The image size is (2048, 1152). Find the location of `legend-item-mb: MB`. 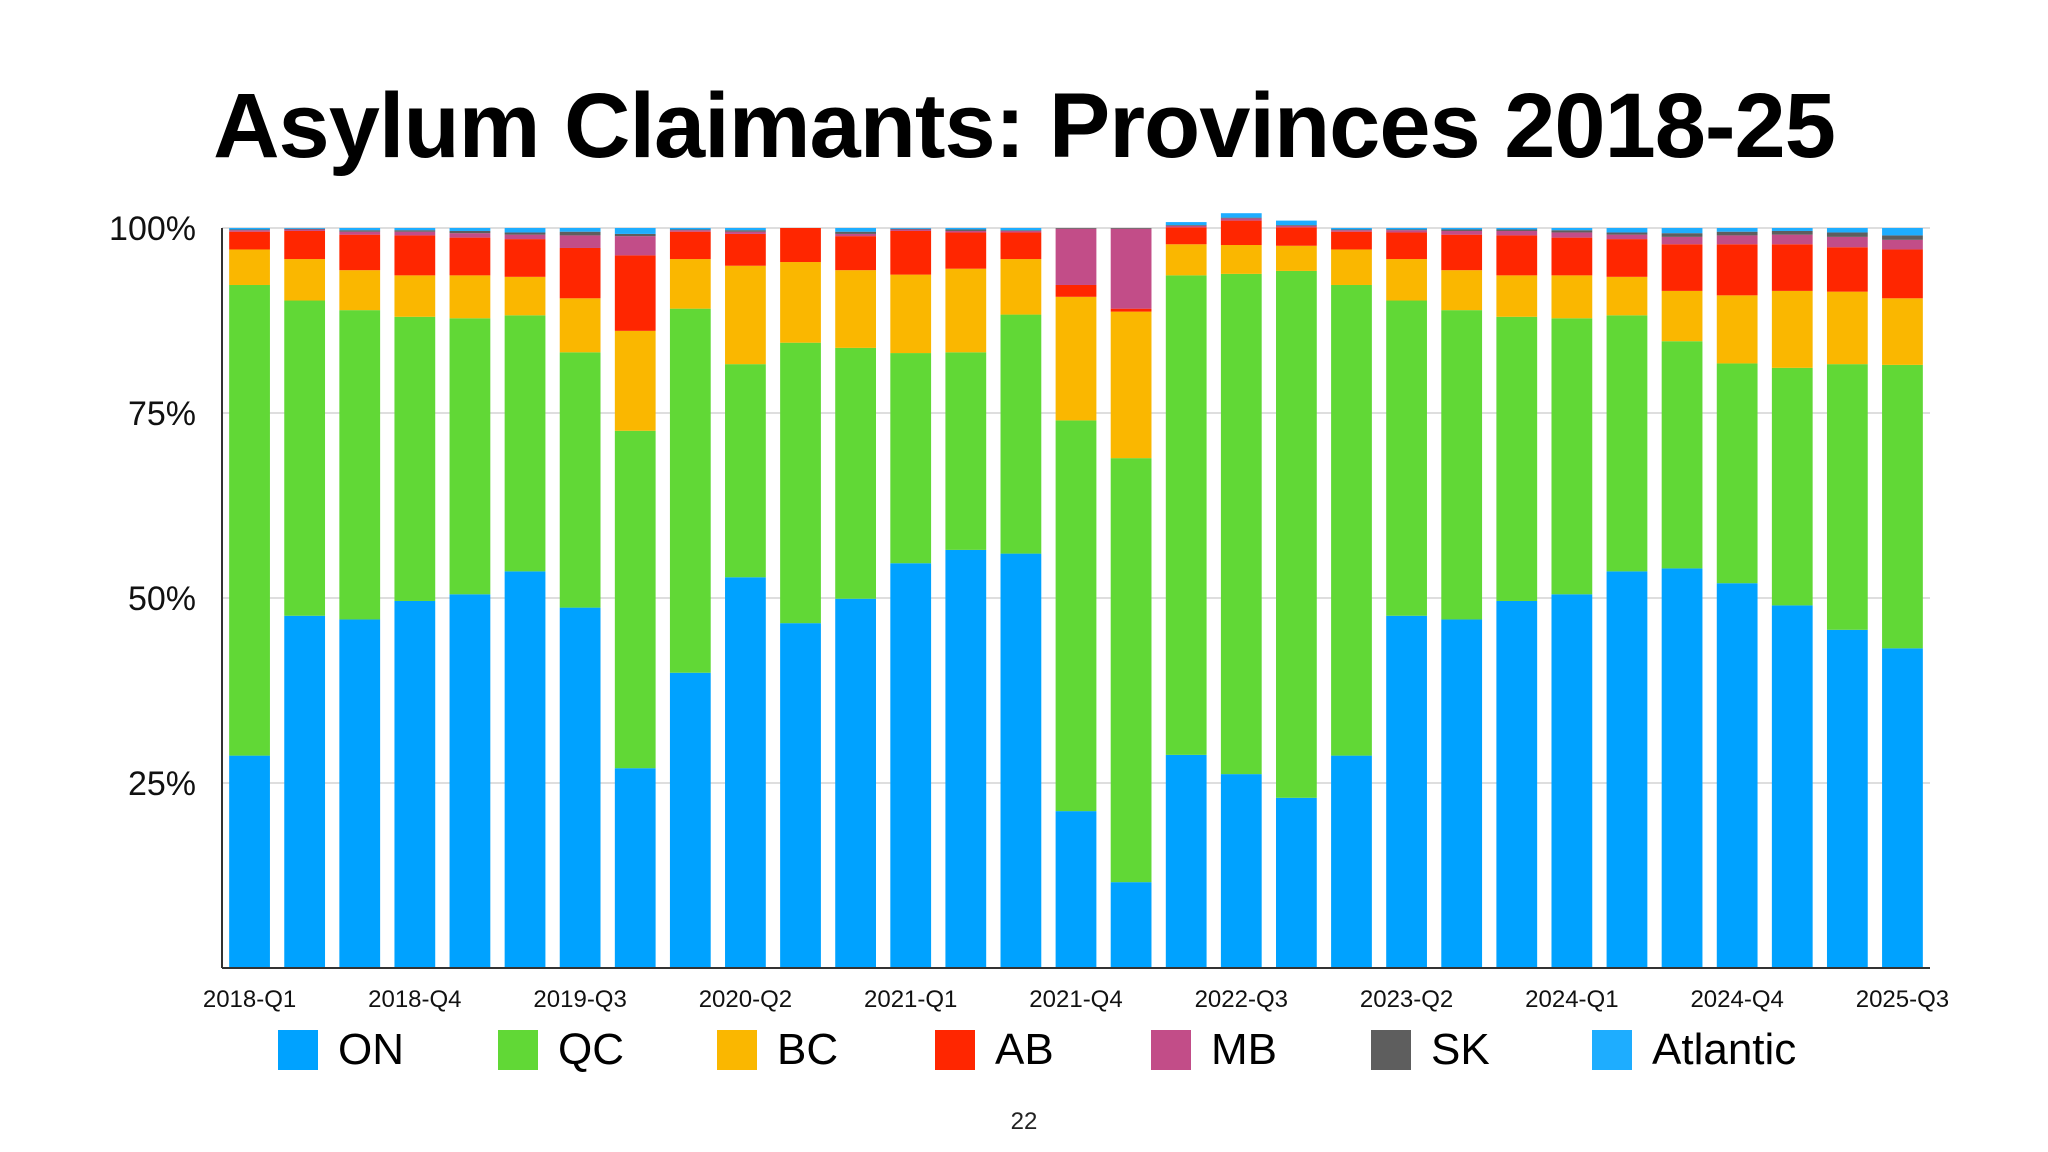

legend-item-mb: MB is located at coordinates (1214, 1050).